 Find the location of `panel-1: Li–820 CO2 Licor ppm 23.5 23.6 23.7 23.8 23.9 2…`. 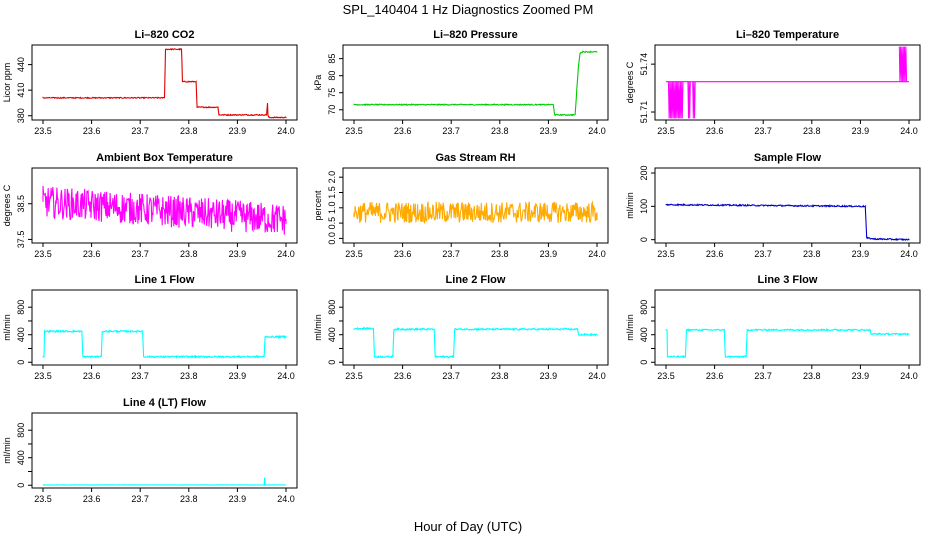

panel-1: Li–820 CO2 Licor ppm 23.5 23.6 23.7 23.8 23.9 2… is located at coordinates (150, 82).